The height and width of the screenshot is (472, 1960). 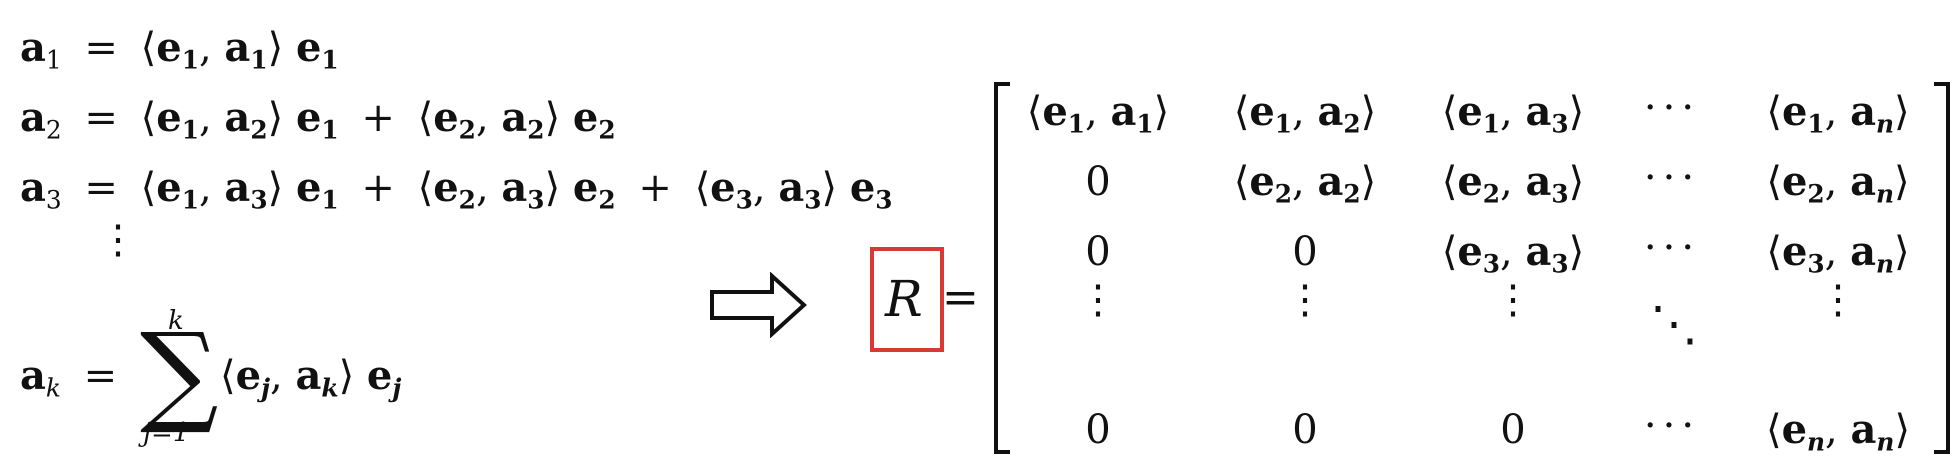 I want to click on matrix-cell-inner-product: ⟨e1, an⟩, so click(x=1838, y=113).